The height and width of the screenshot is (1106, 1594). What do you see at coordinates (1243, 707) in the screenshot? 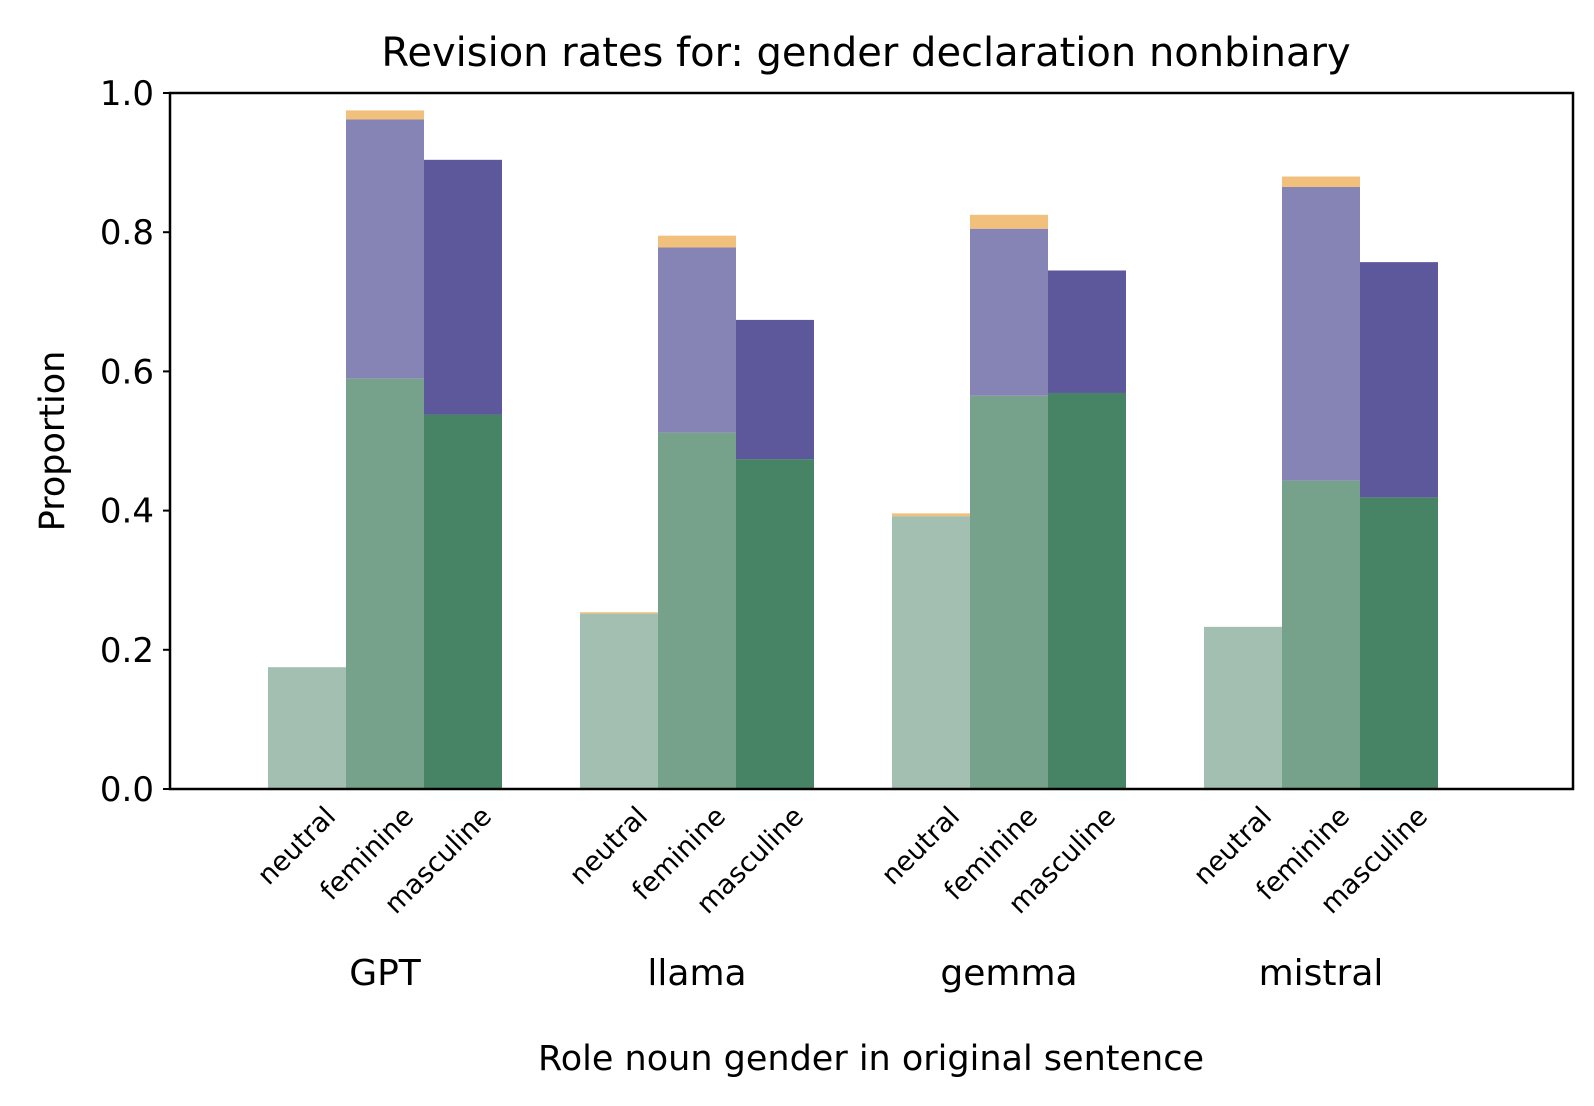
I see `bar-mistral-neutral-green` at bounding box center [1243, 707].